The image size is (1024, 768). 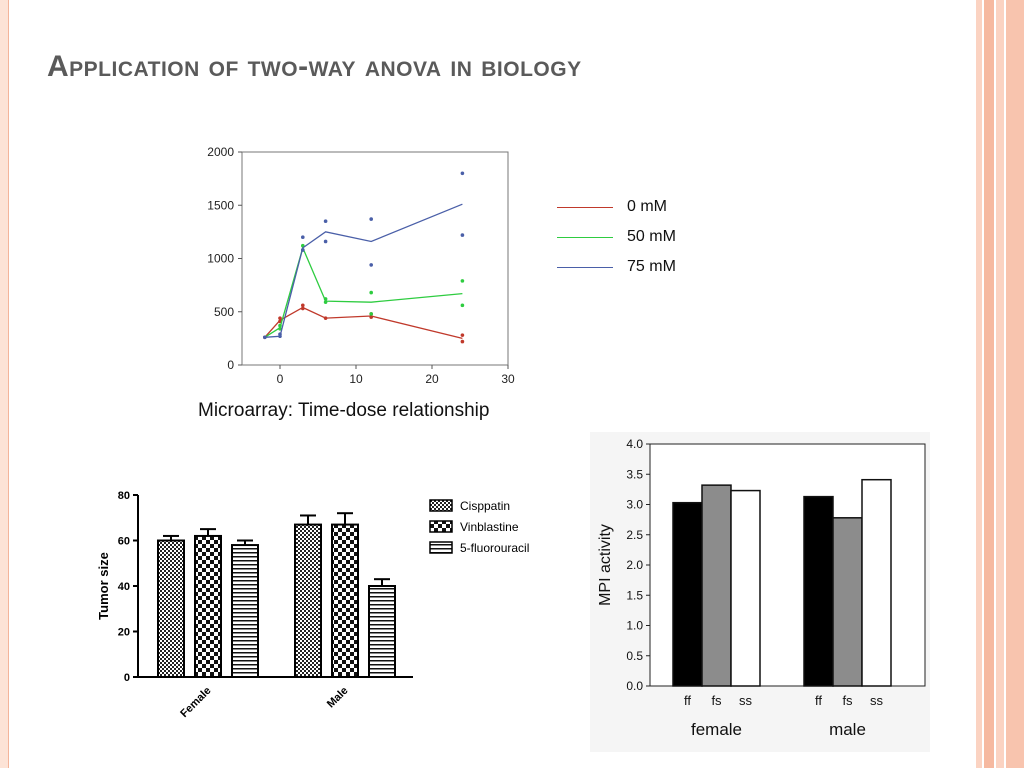 What do you see at coordinates (220, 152) in the screenshot?
I see `y-tick-label: 2000` at bounding box center [220, 152].